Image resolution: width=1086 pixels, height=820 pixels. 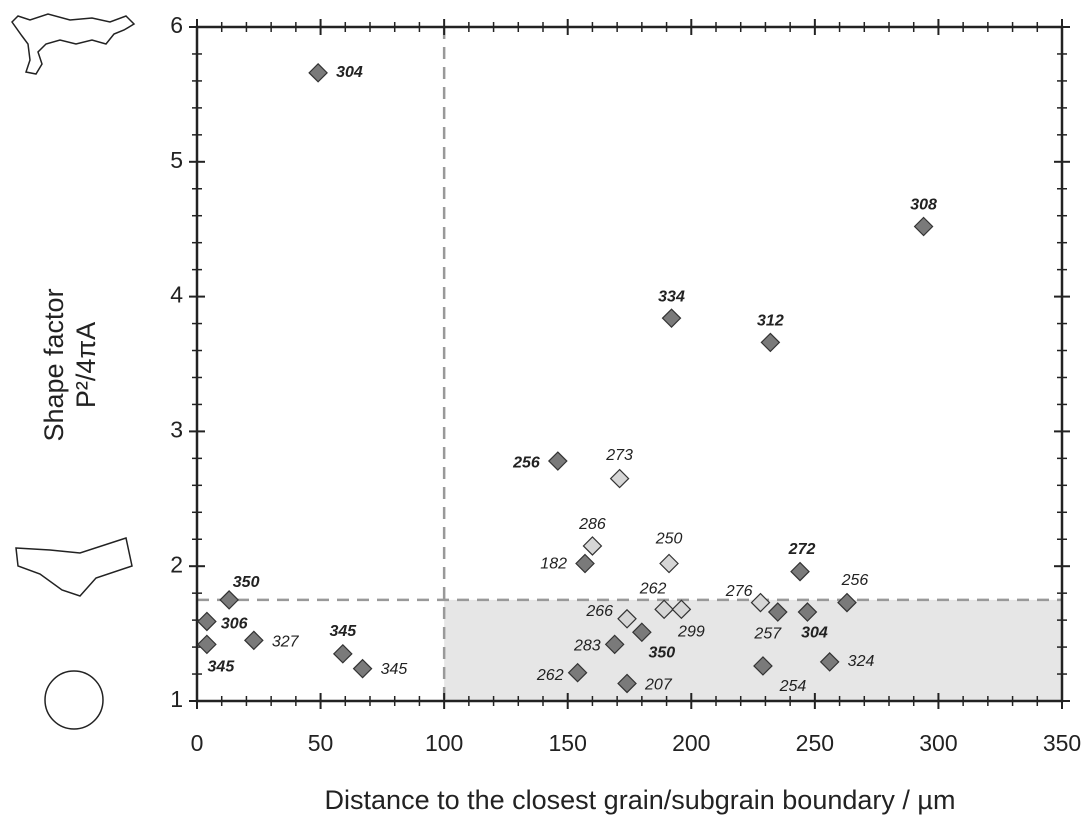 I want to click on y-tick-label: 5, so click(x=176, y=160).